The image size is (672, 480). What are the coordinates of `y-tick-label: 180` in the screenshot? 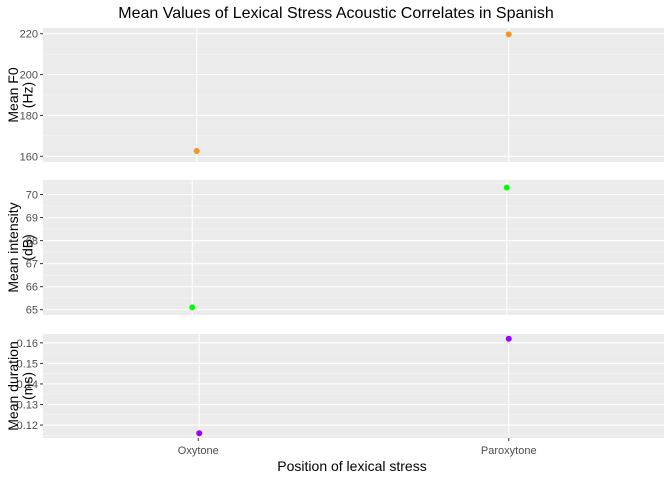 It's located at (29, 116).